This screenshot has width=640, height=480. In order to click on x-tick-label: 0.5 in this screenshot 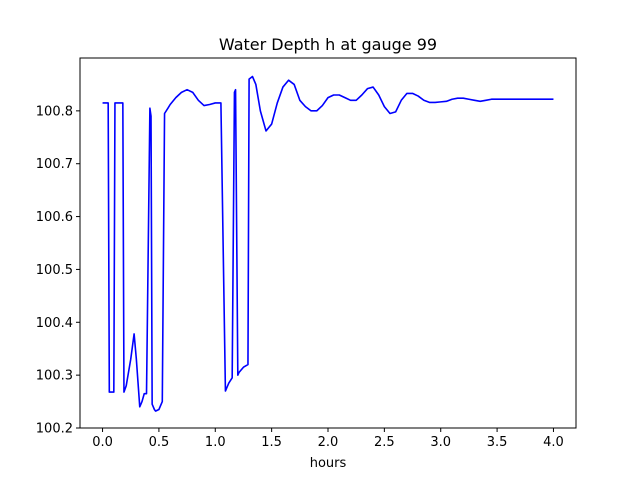, I will do `click(159, 442)`.